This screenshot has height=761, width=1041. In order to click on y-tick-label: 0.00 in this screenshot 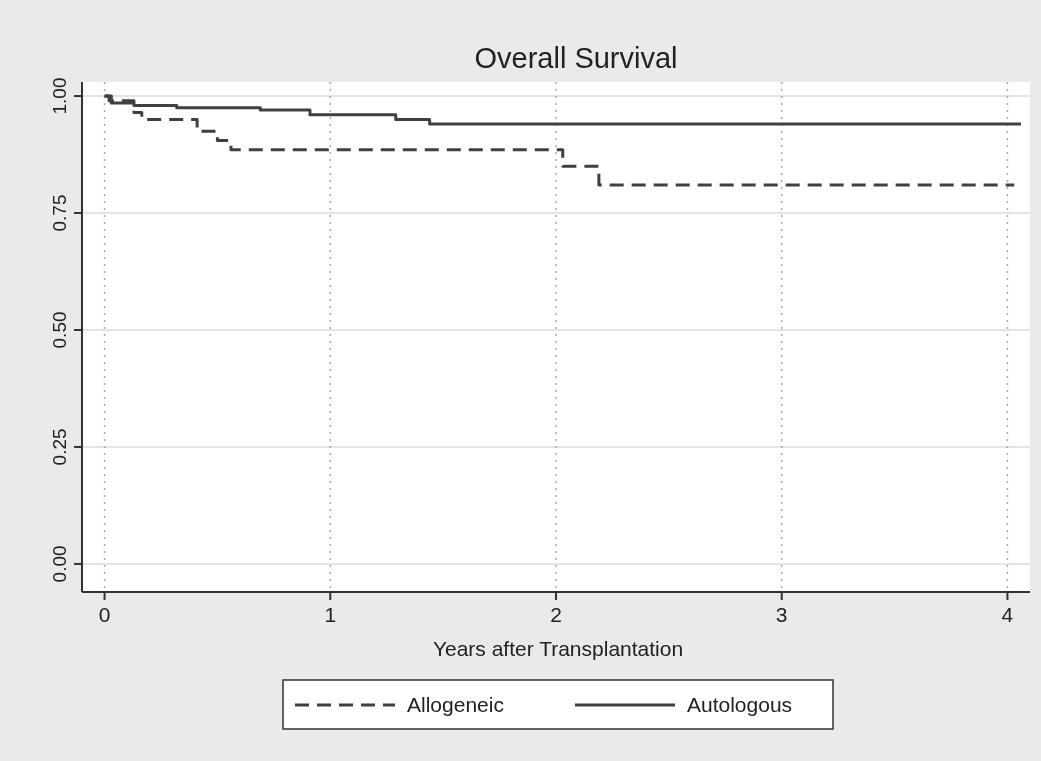, I will do `click(59, 564)`.